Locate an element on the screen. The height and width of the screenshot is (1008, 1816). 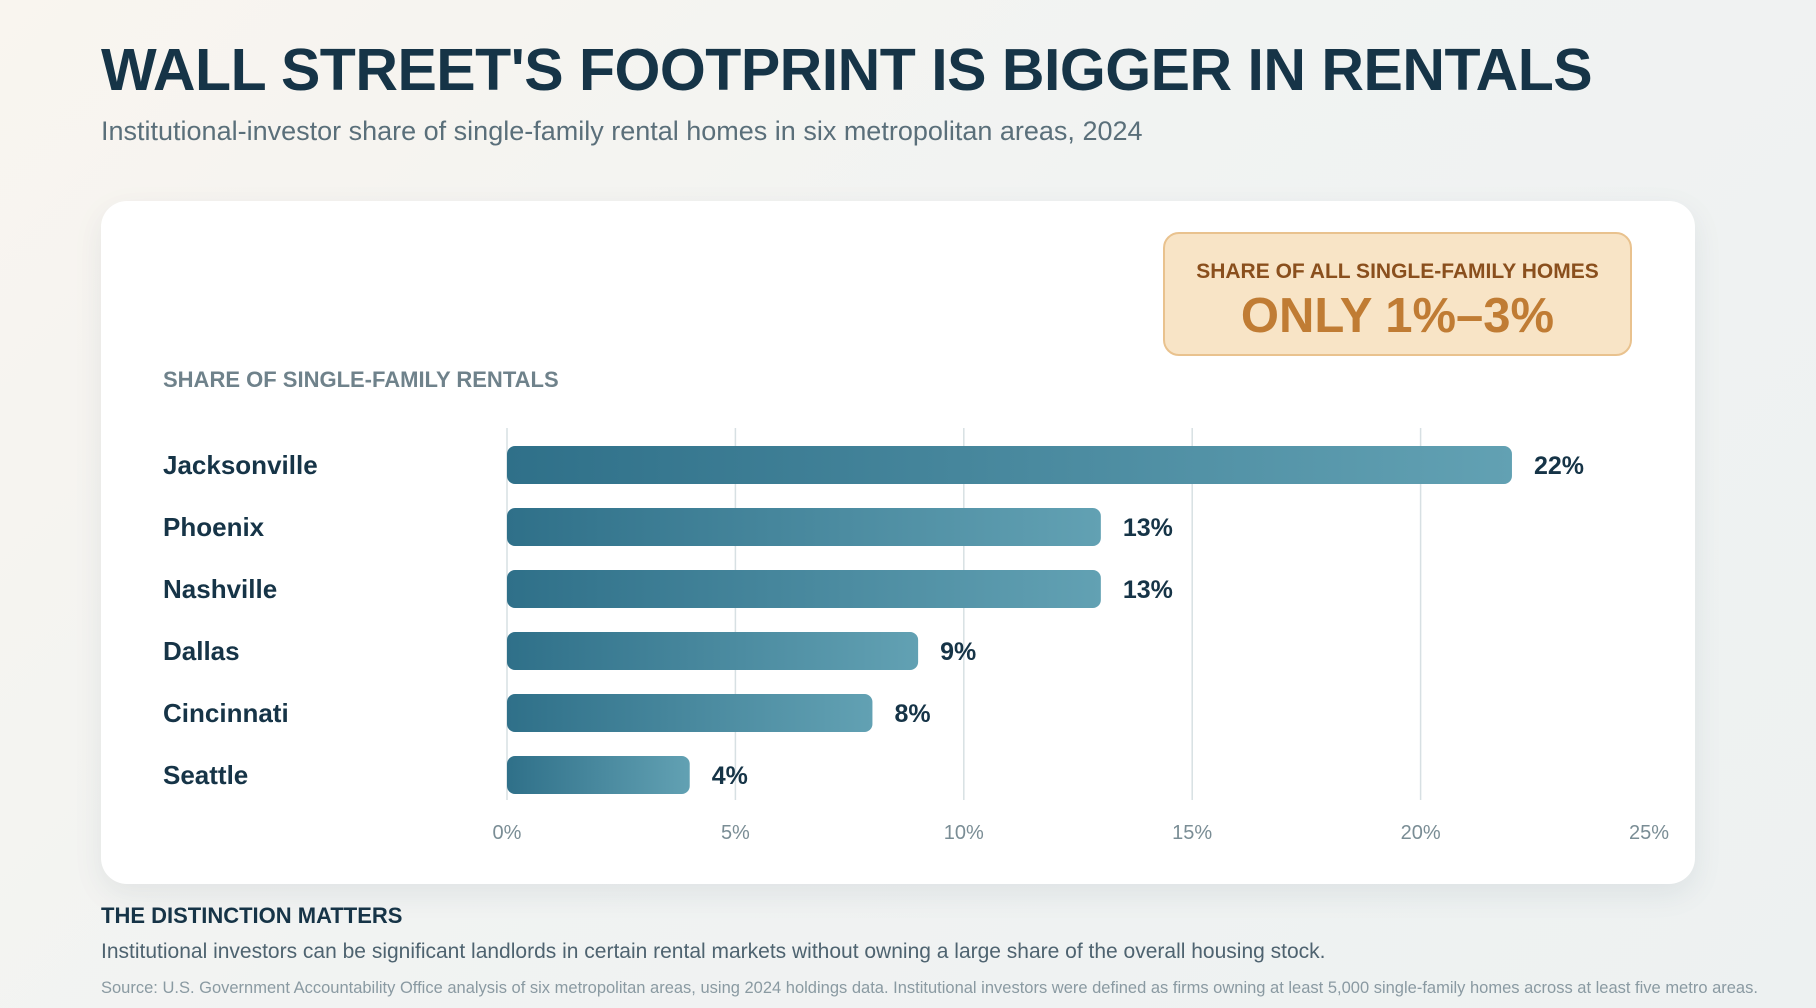
x-tick-label: 0% is located at coordinates (507, 833).